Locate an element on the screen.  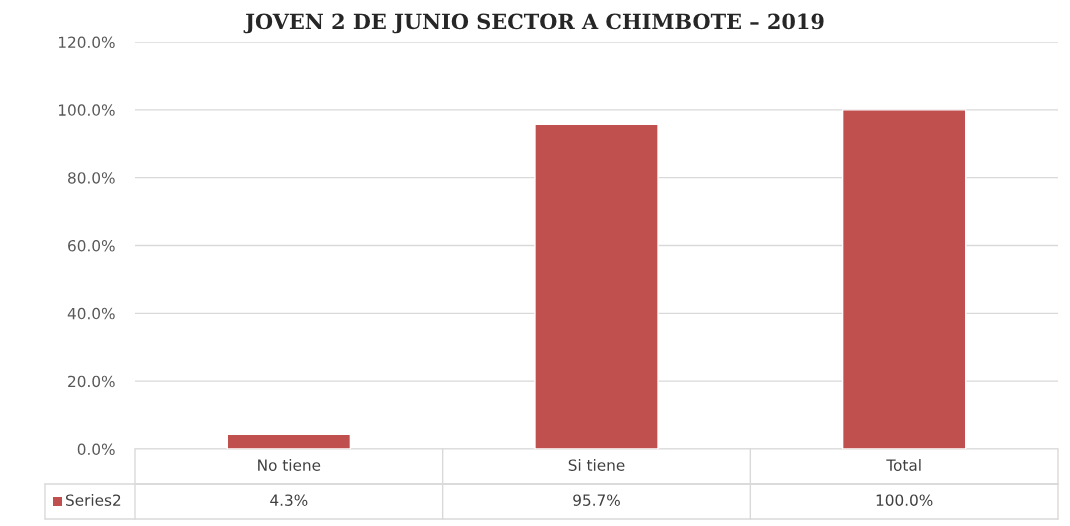
data-label: 4.3% is located at coordinates (289, 500).